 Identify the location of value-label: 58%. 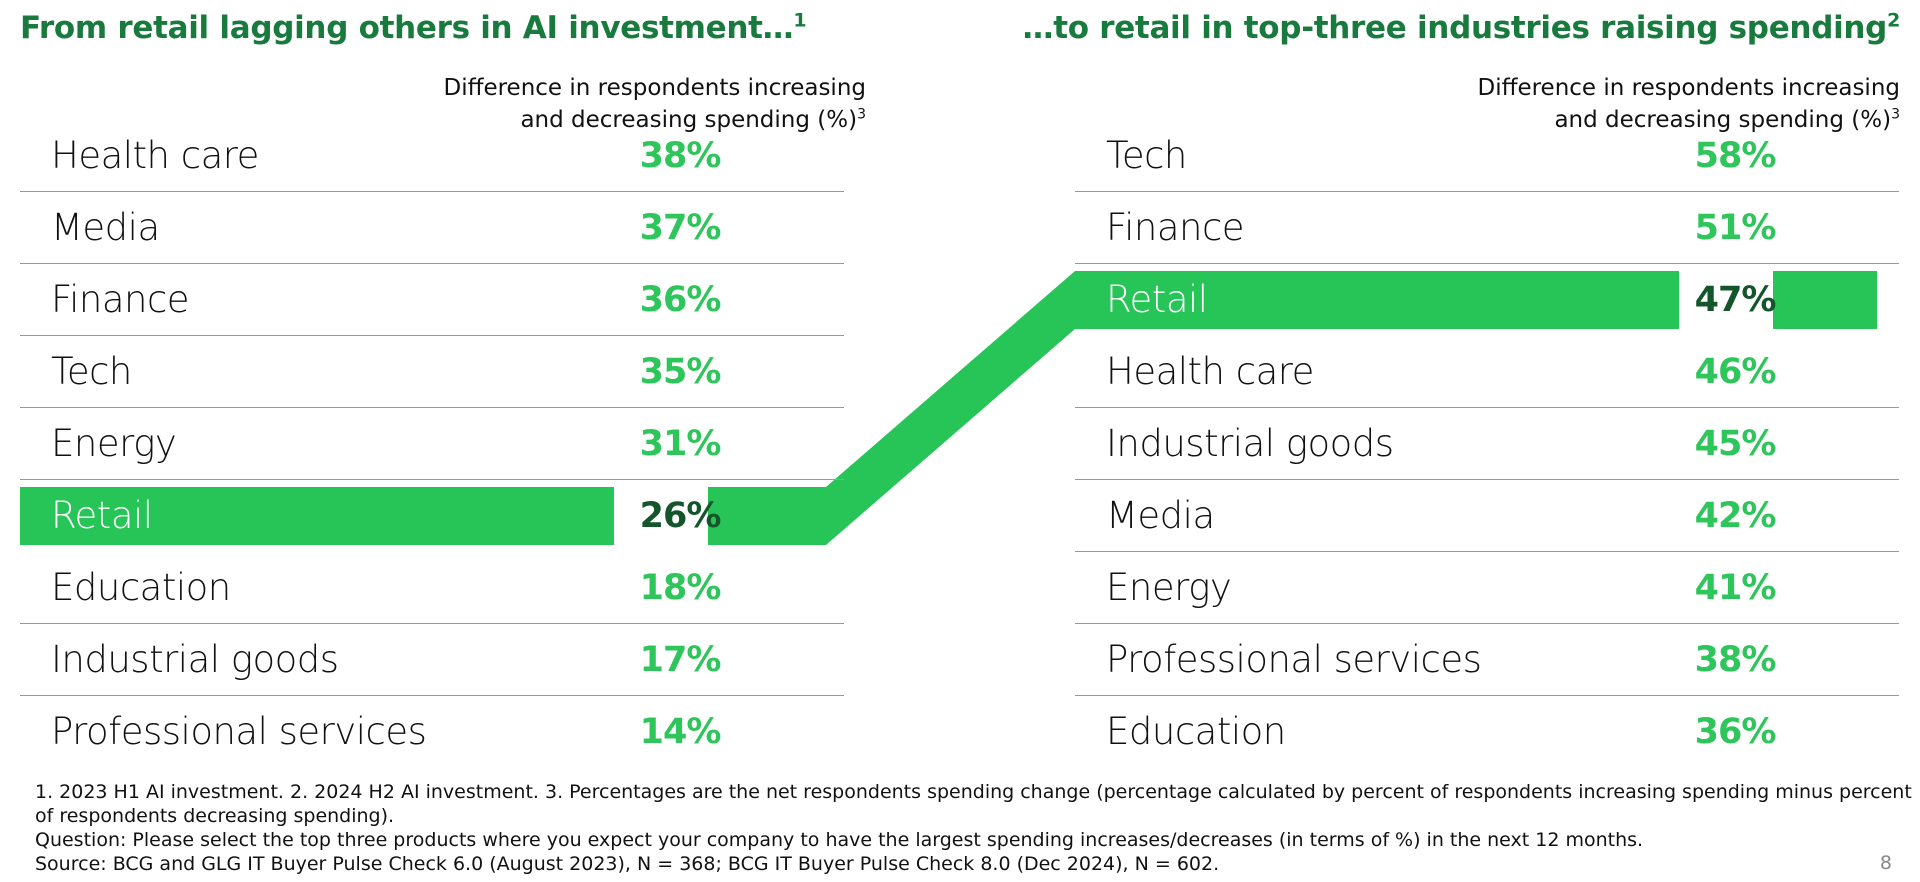
(1735, 156).